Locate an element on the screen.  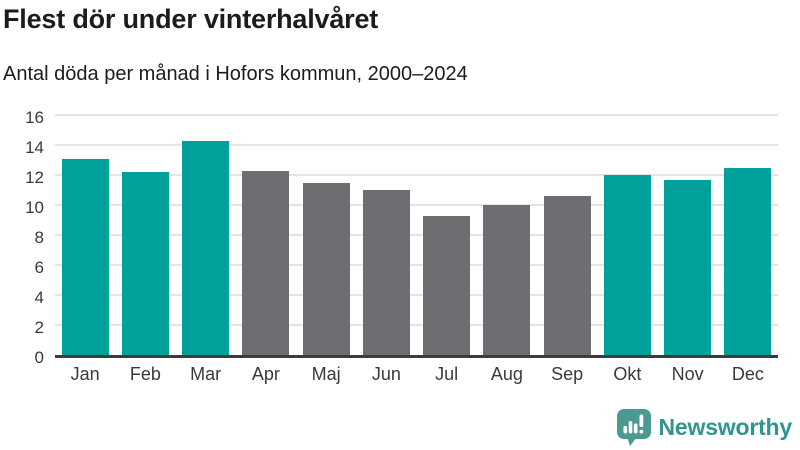
bar-nov is located at coordinates (688, 267).